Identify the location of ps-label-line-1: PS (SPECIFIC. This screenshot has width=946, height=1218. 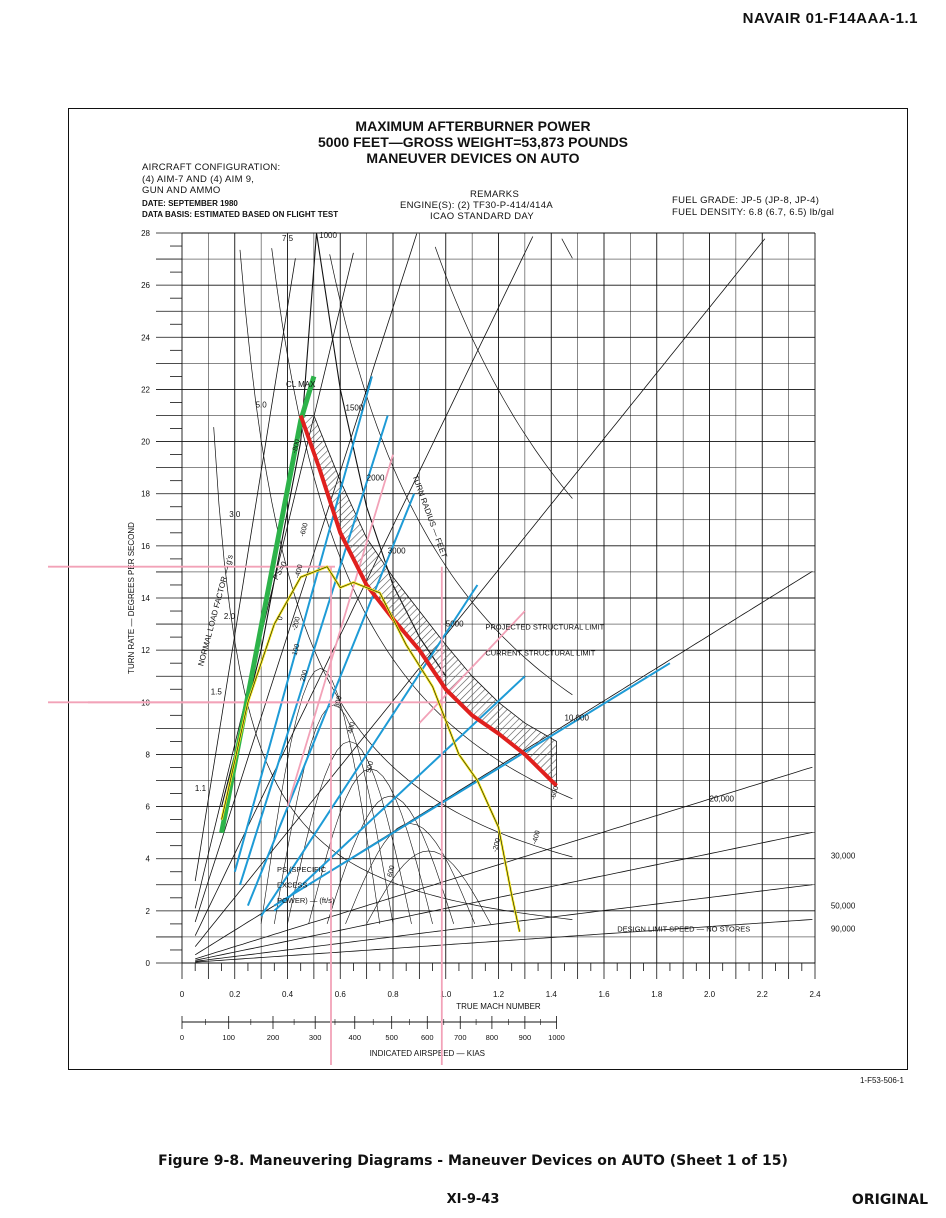
(302, 869).